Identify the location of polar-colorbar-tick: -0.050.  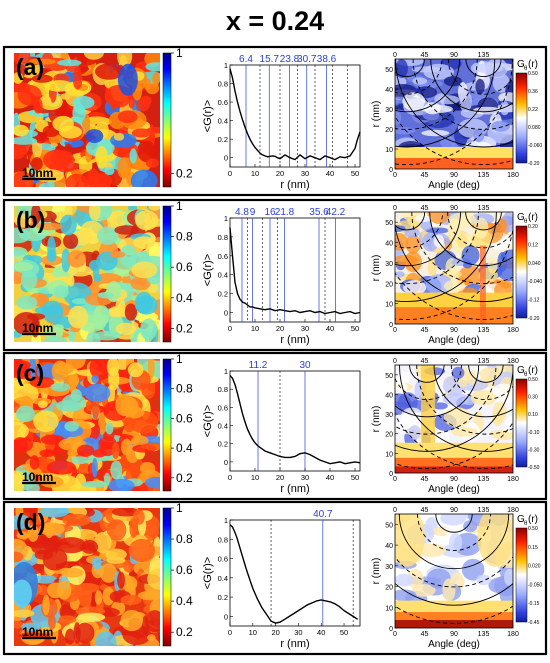
(535, 585).